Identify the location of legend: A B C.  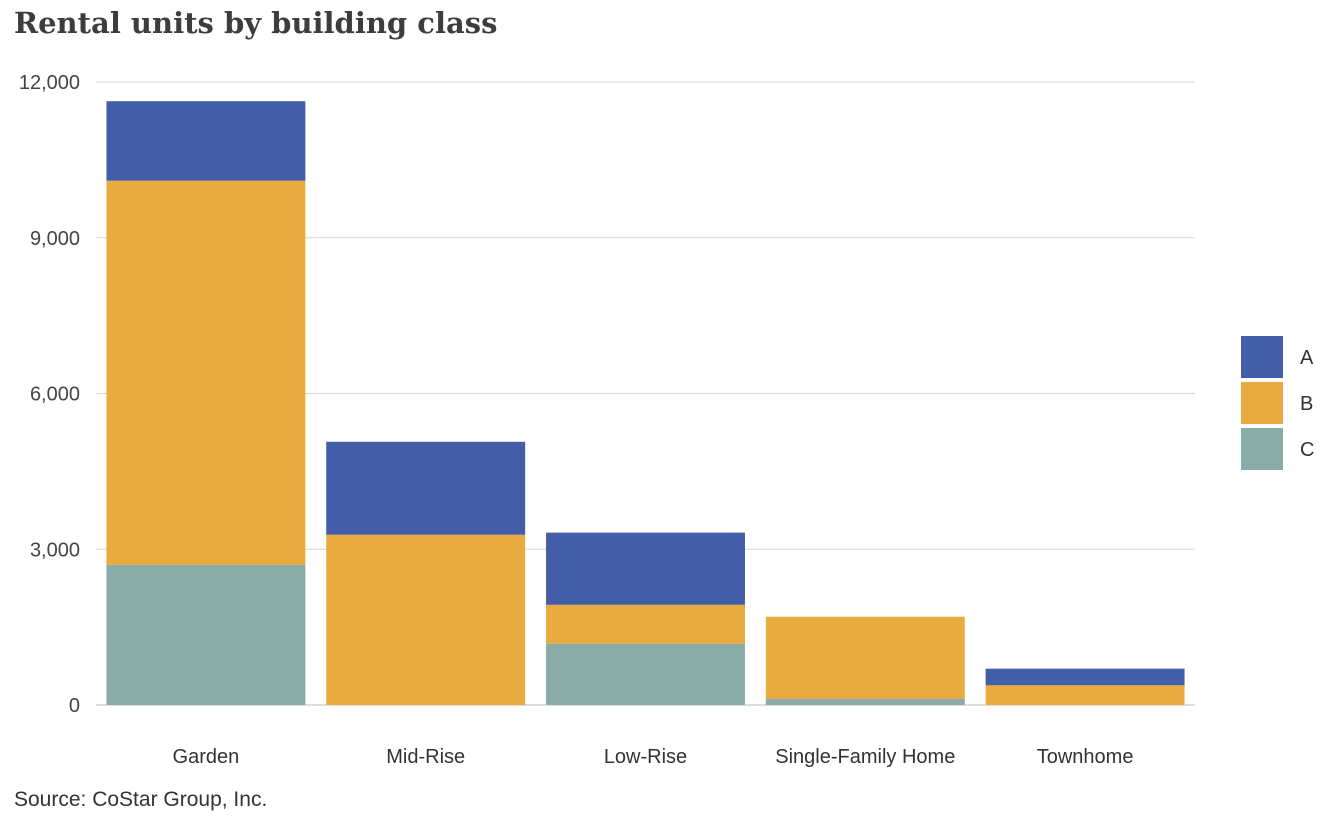
(1277, 403).